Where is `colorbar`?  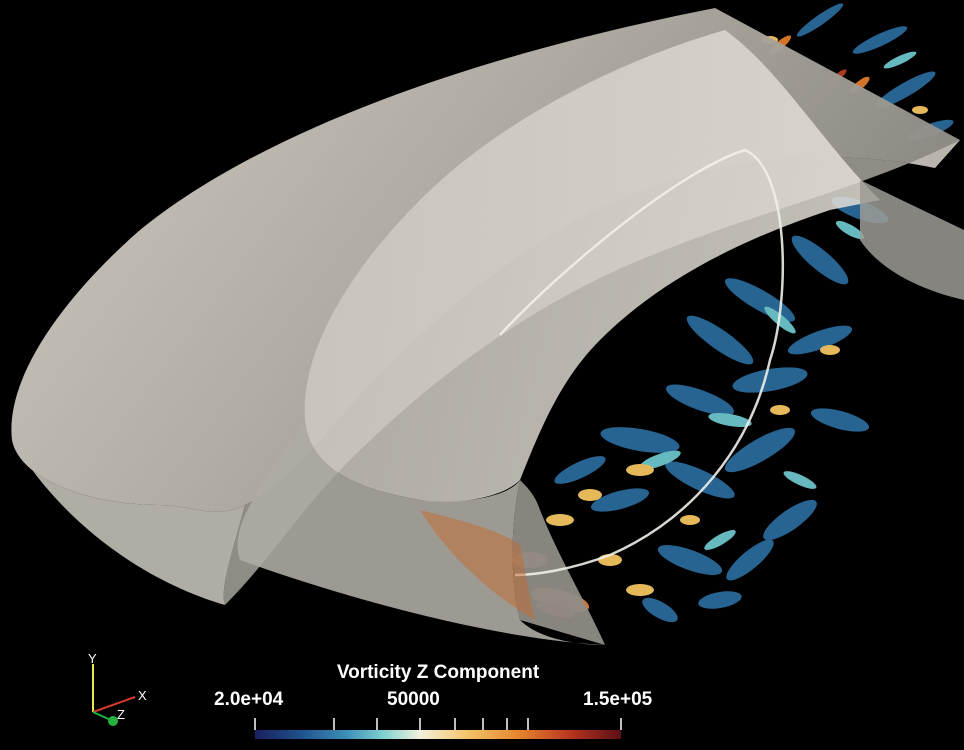 colorbar is located at coordinates (438, 728).